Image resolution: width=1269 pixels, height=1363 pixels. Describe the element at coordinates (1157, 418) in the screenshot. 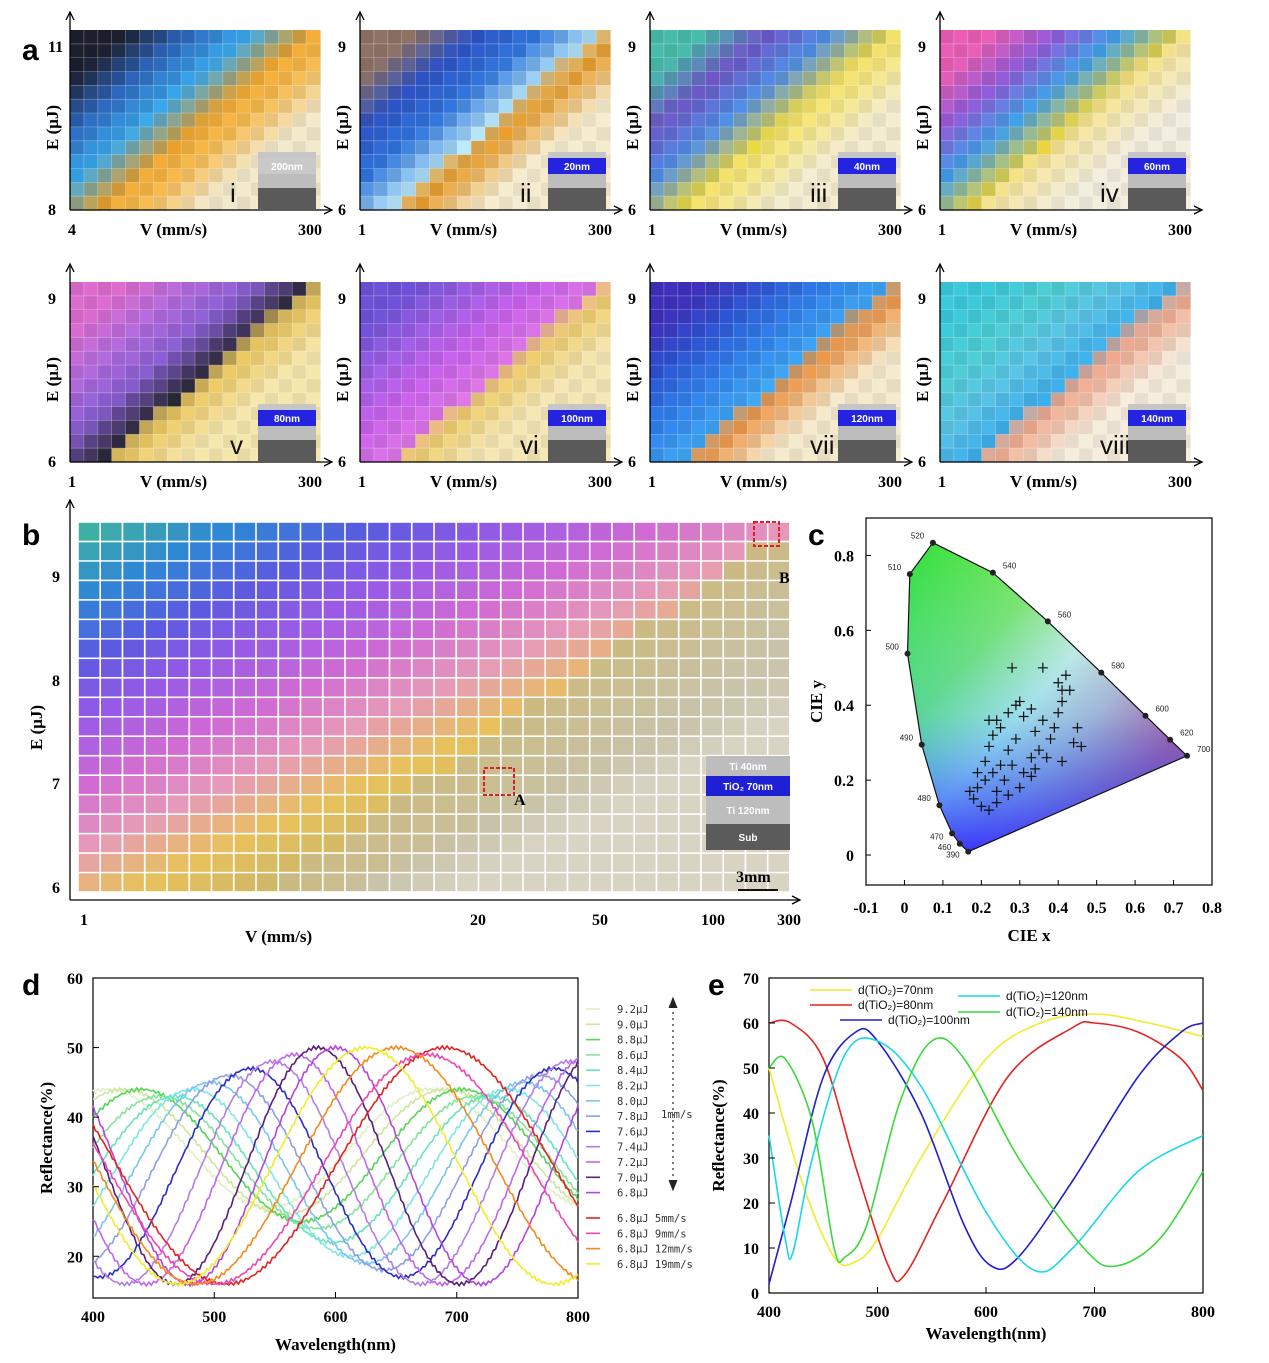

I see `inset-film-layer` at that location.